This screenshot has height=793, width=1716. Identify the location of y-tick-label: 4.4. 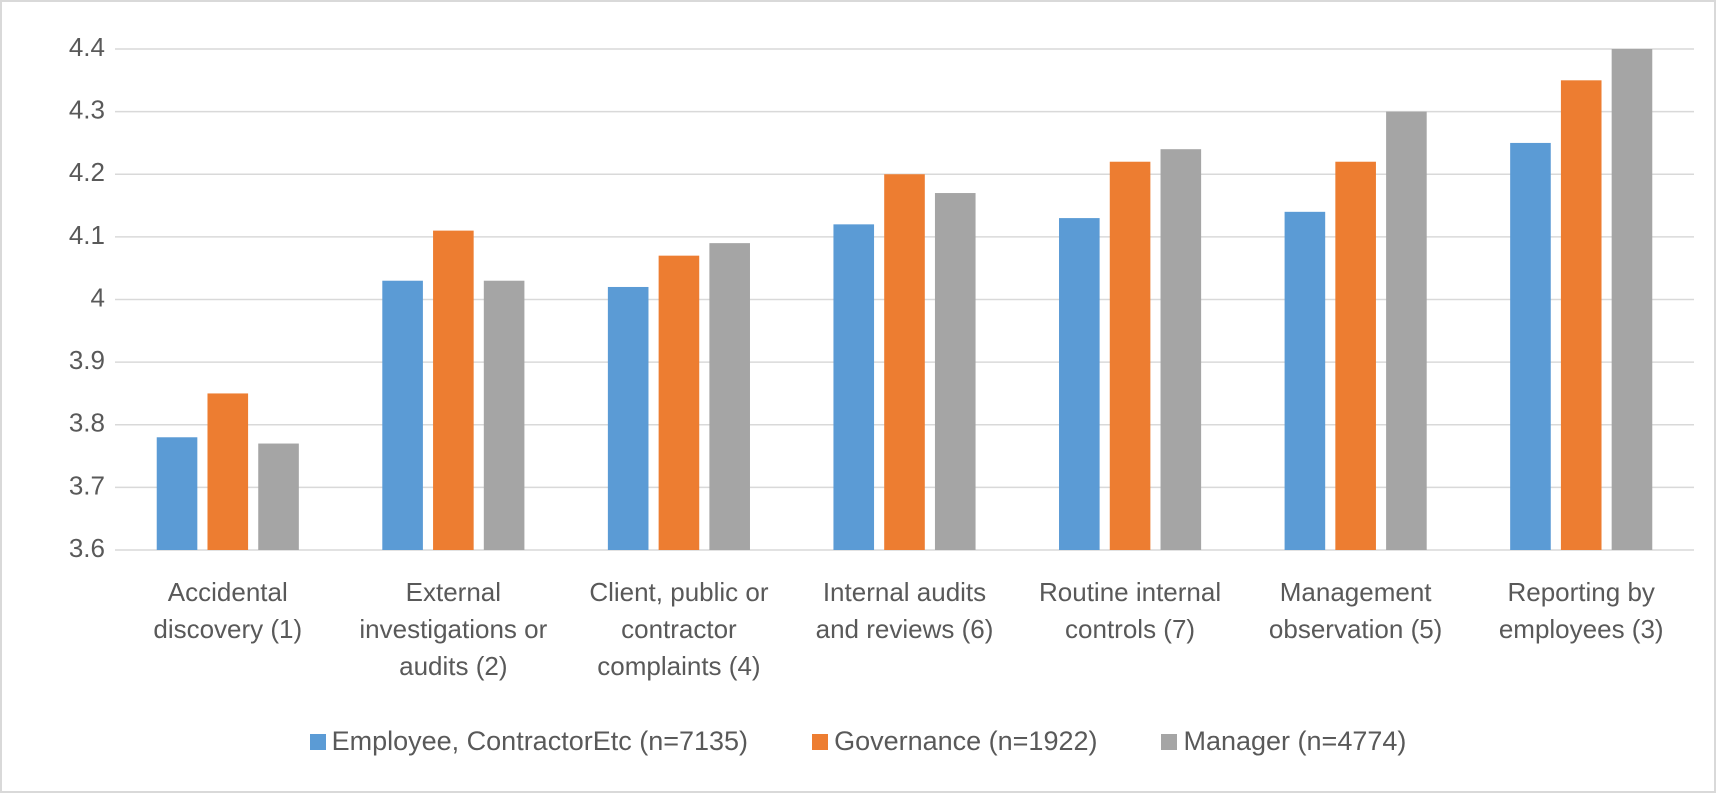
(87, 47).